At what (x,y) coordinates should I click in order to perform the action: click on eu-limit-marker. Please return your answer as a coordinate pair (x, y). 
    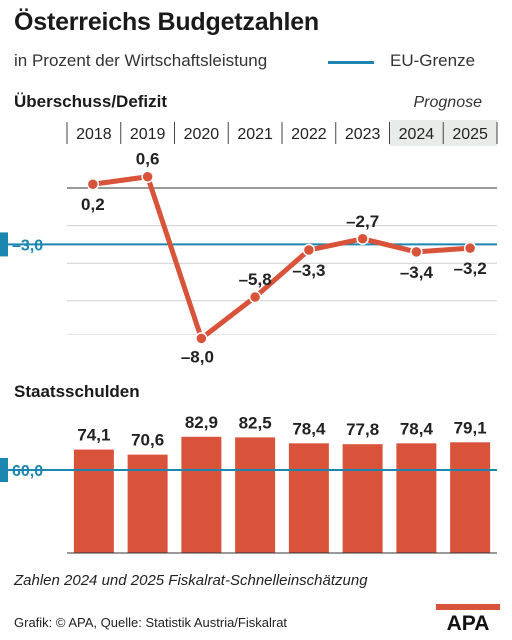
    Looking at the image, I should click on (4, 244).